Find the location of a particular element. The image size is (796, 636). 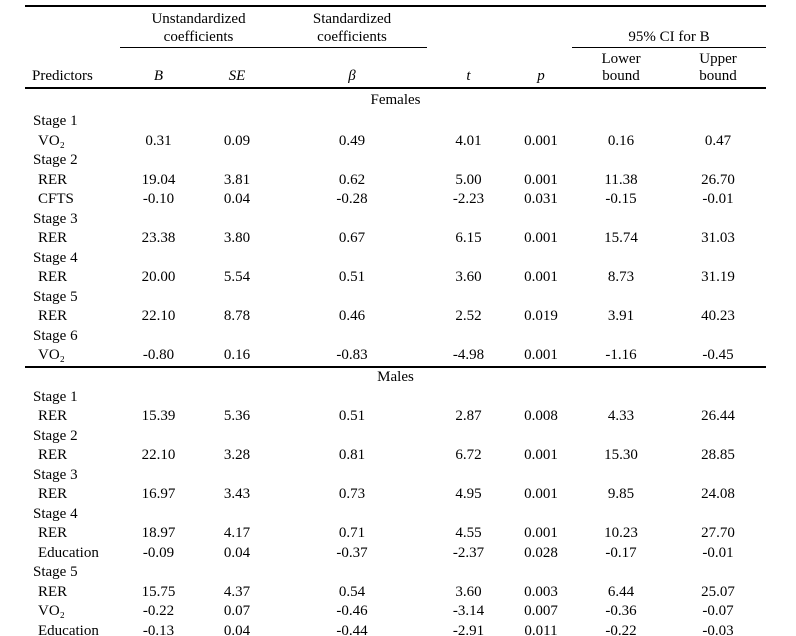

value-cell: -0.44 is located at coordinates (352, 629).